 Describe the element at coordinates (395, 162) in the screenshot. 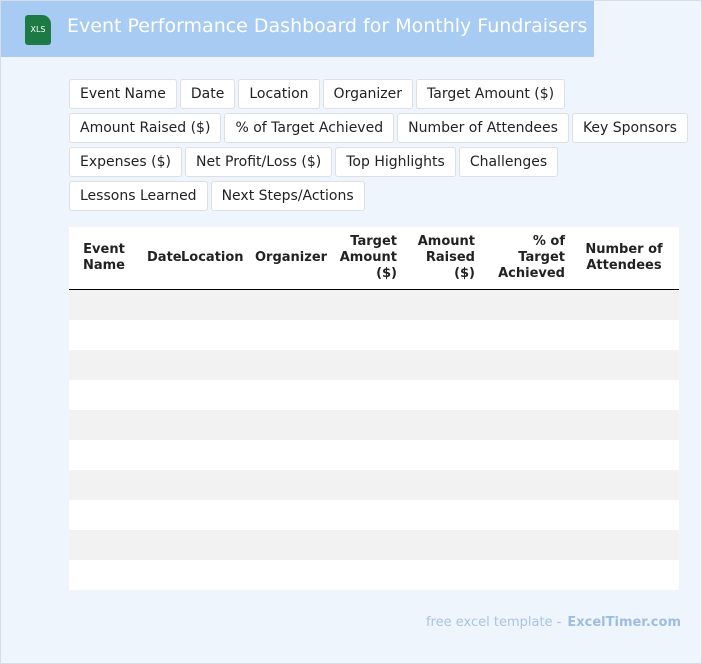

I see `field-tag: Top Highlights` at that location.